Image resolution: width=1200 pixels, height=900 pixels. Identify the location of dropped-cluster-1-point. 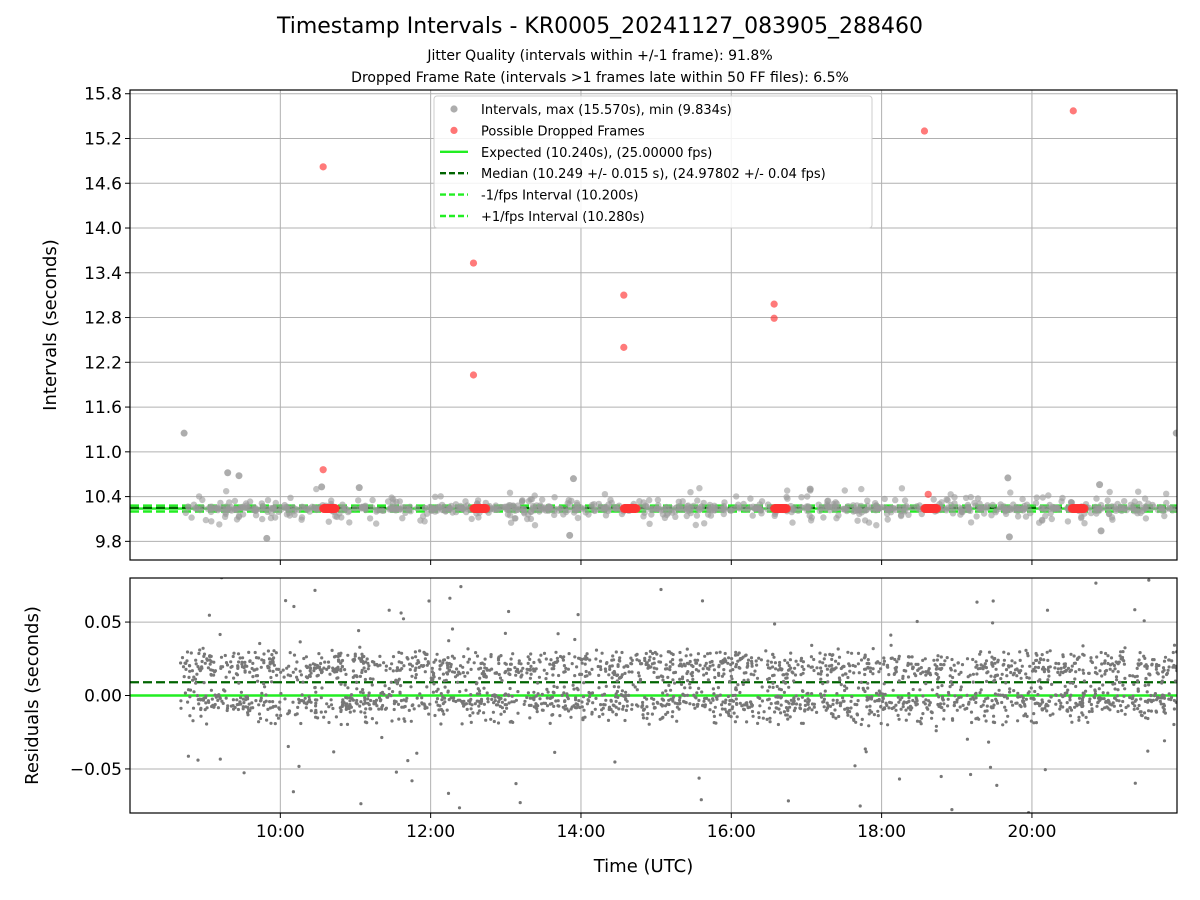
(486, 508).